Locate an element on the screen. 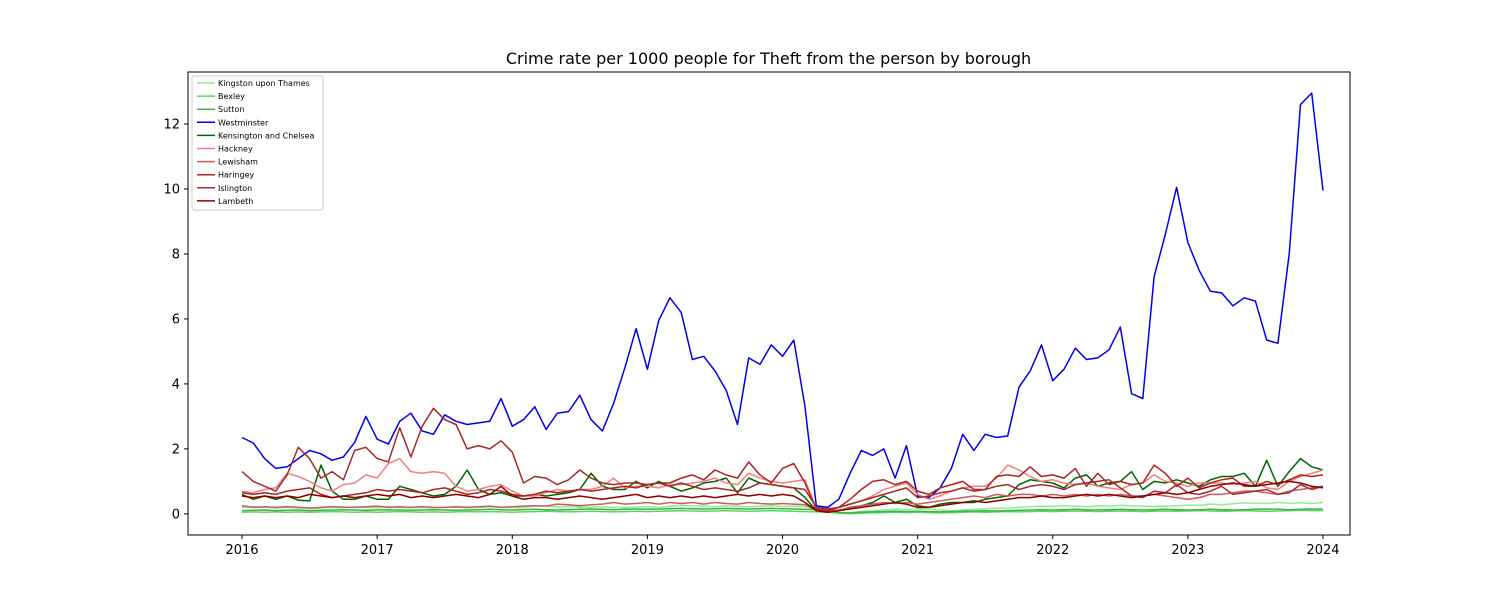  y-tick-label: 6 is located at coordinates (176, 319).